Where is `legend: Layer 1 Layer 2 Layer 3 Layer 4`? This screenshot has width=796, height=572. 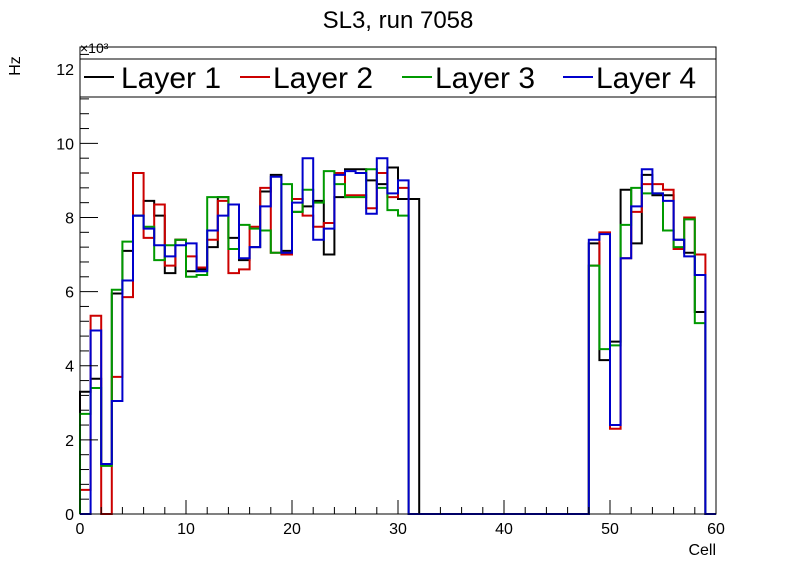
legend: Layer 1 Layer 2 Layer 3 Layer 4 is located at coordinates (398, 78).